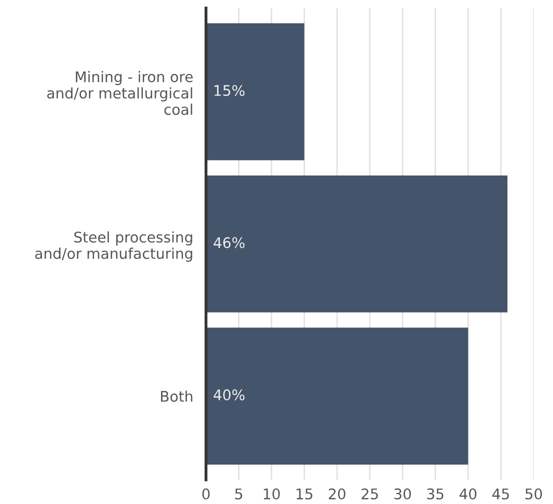 The height and width of the screenshot is (504, 553). I want to click on data-label: 40%, so click(229, 394).